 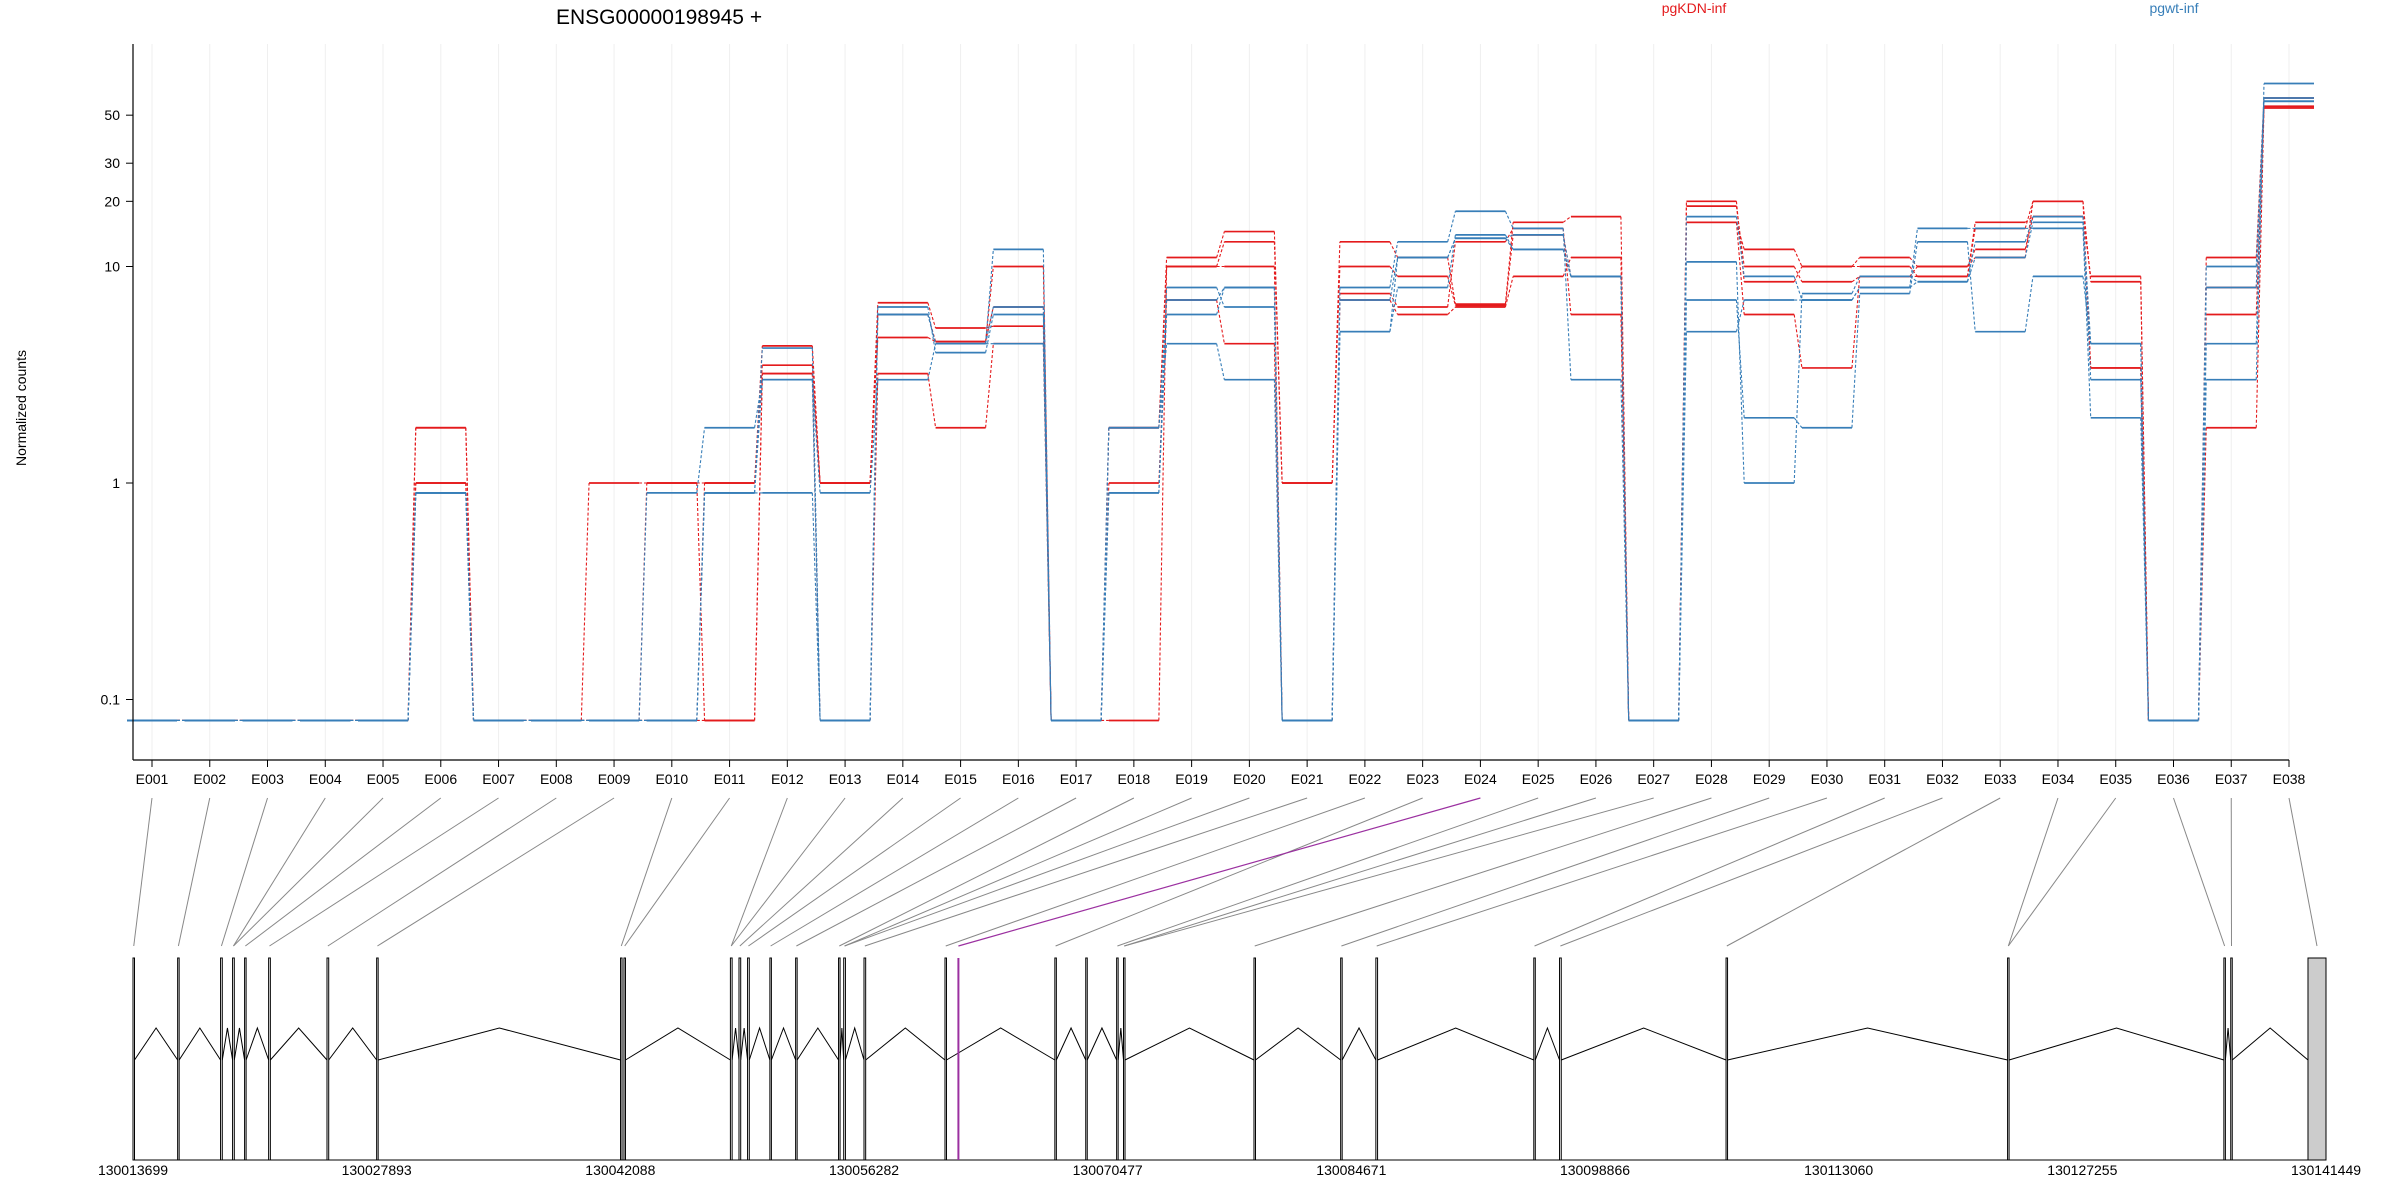 I want to click on x-tick-label: E032, so click(x=1942, y=779).